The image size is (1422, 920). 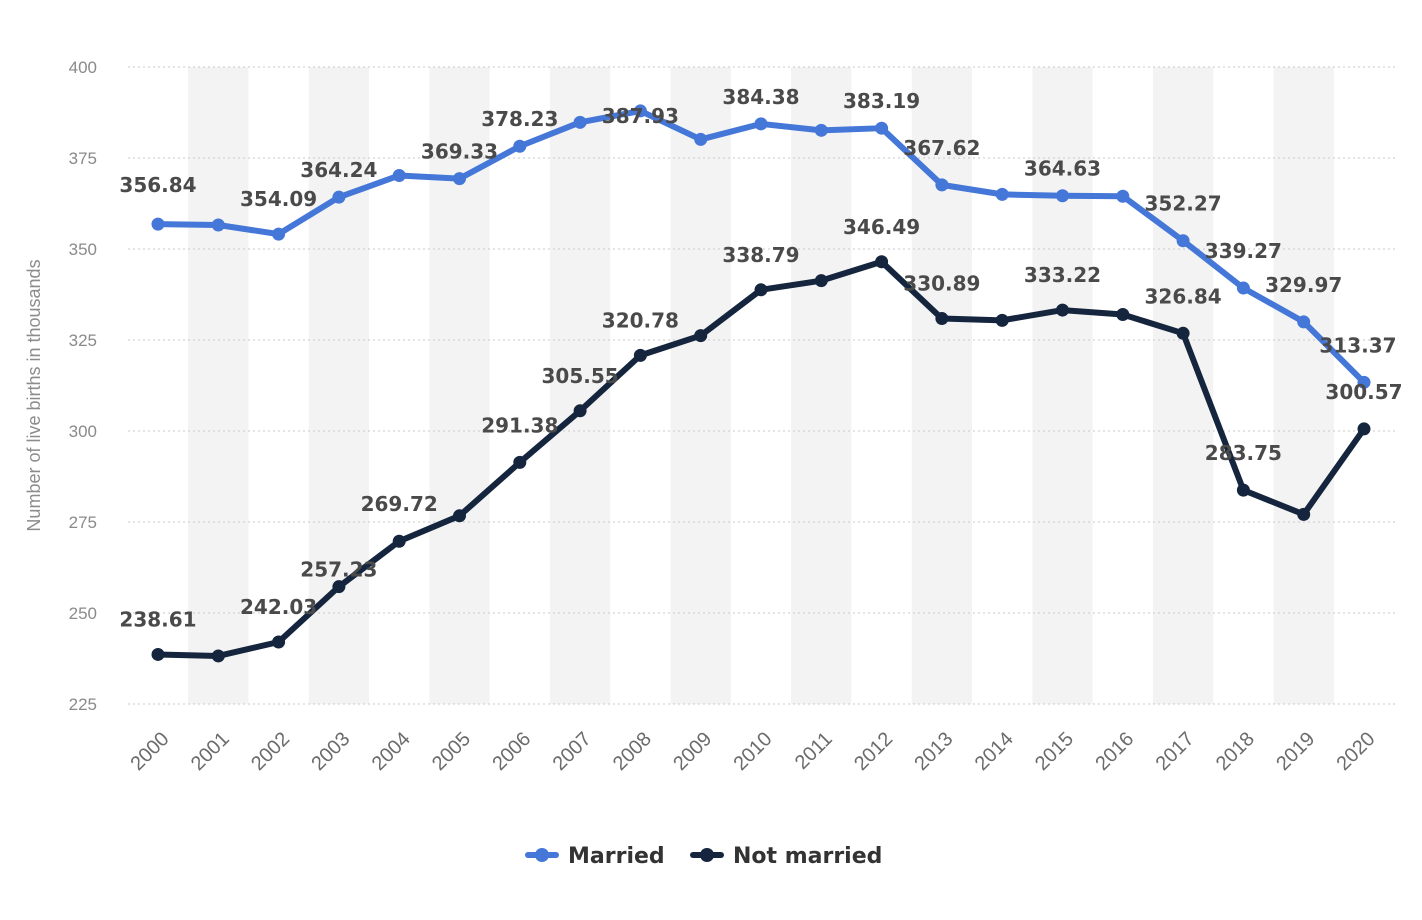 What do you see at coordinates (814, 751) in the screenshot?
I see `x-tick-label: 2011` at bounding box center [814, 751].